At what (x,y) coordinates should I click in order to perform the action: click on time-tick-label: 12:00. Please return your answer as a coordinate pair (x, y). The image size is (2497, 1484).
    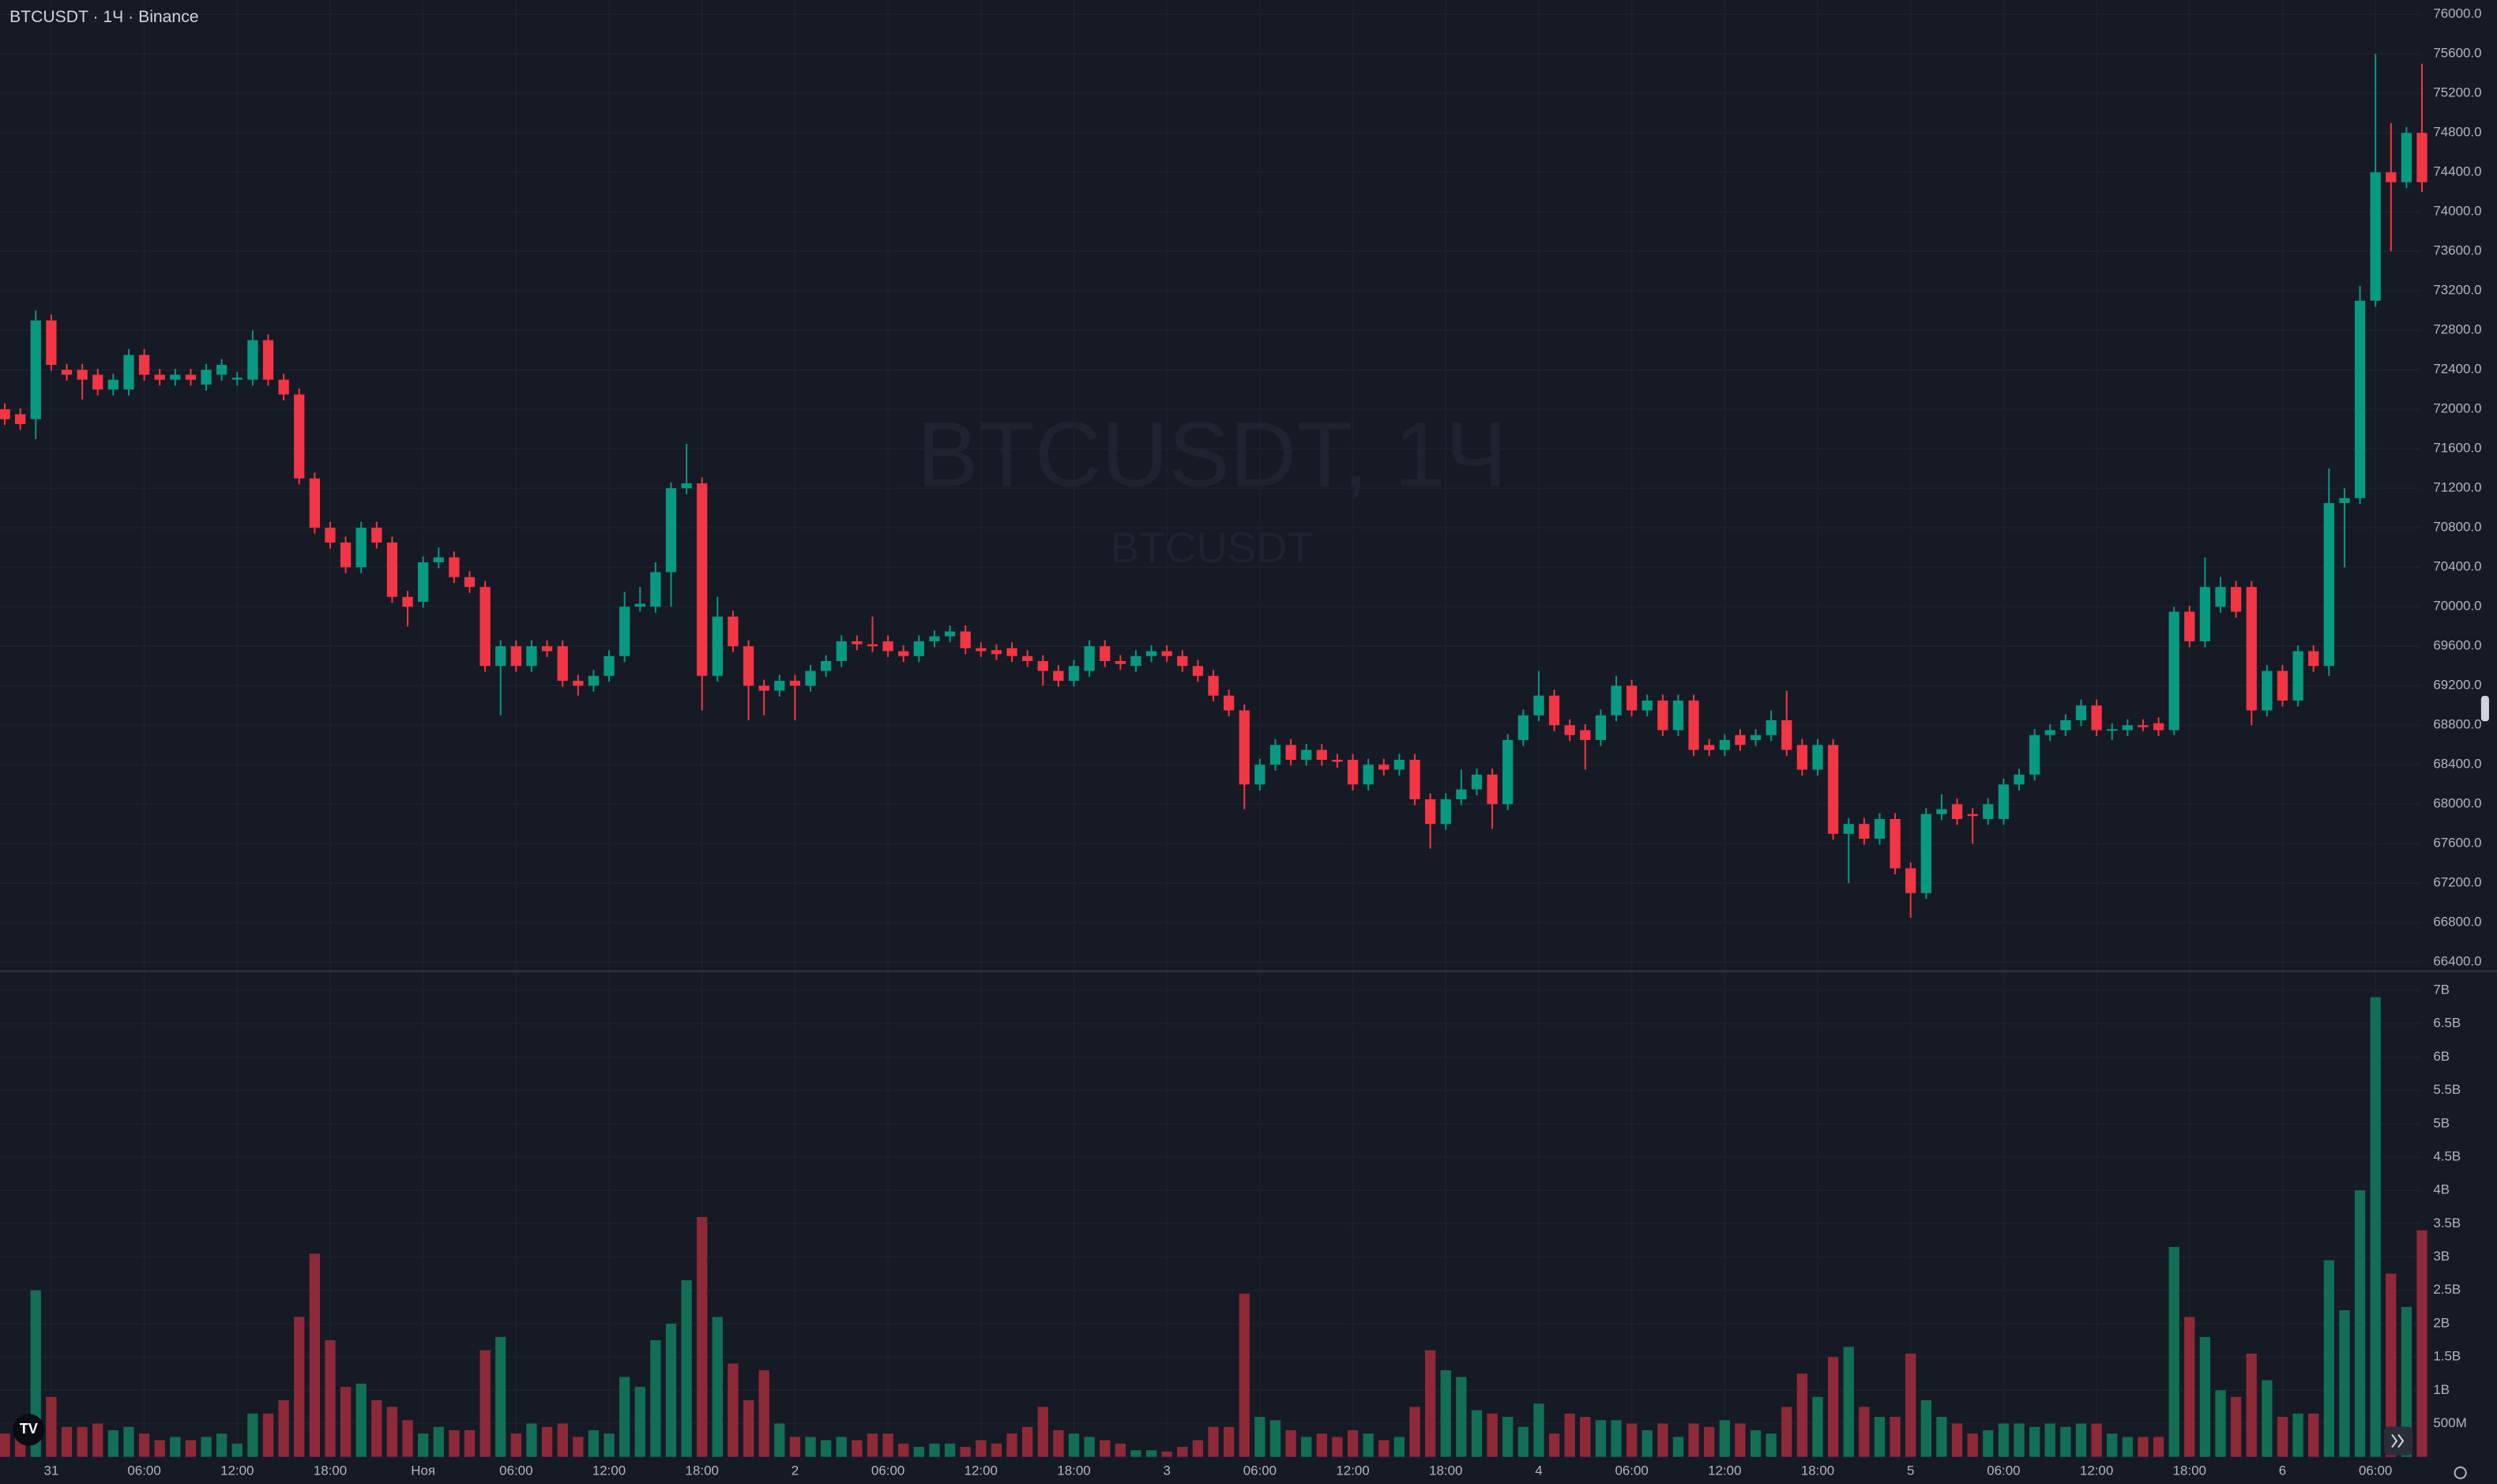
    Looking at the image, I should click on (1724, 1470).